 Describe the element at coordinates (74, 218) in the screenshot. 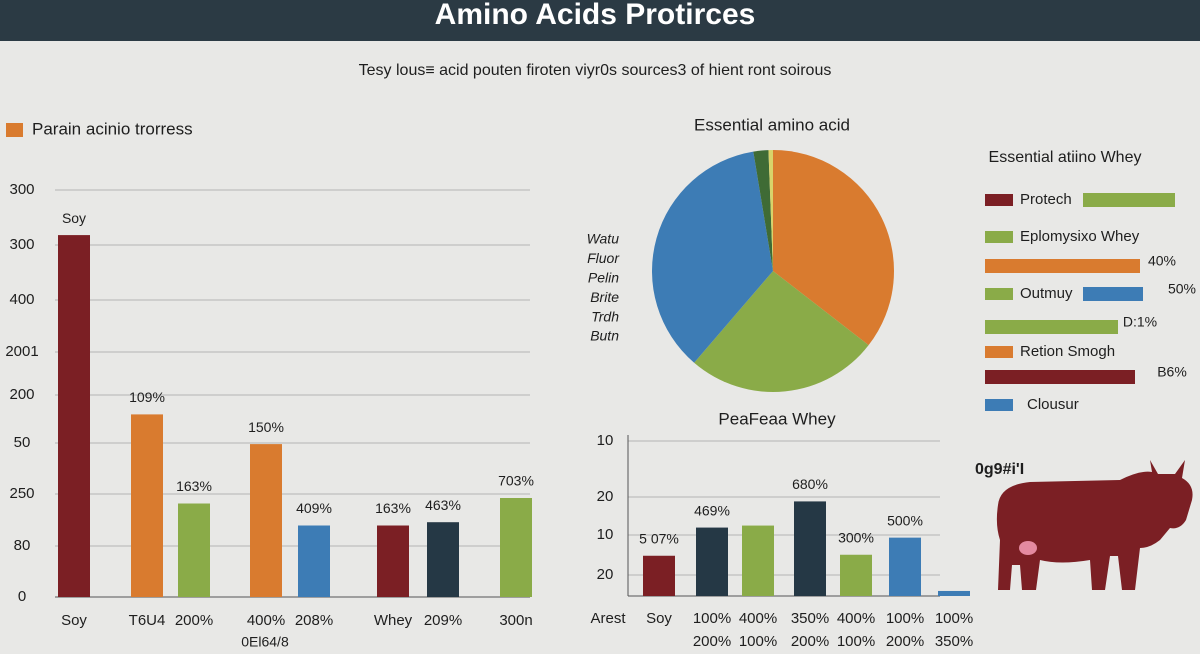

I see `bar-label: Soy` at that location.